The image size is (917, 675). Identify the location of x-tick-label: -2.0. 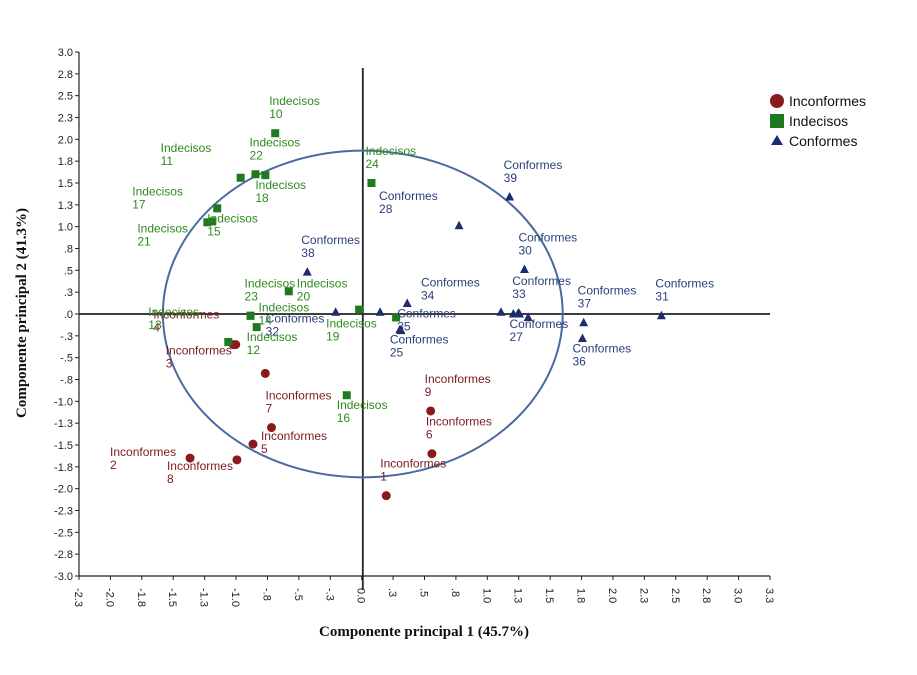
(109, 597).